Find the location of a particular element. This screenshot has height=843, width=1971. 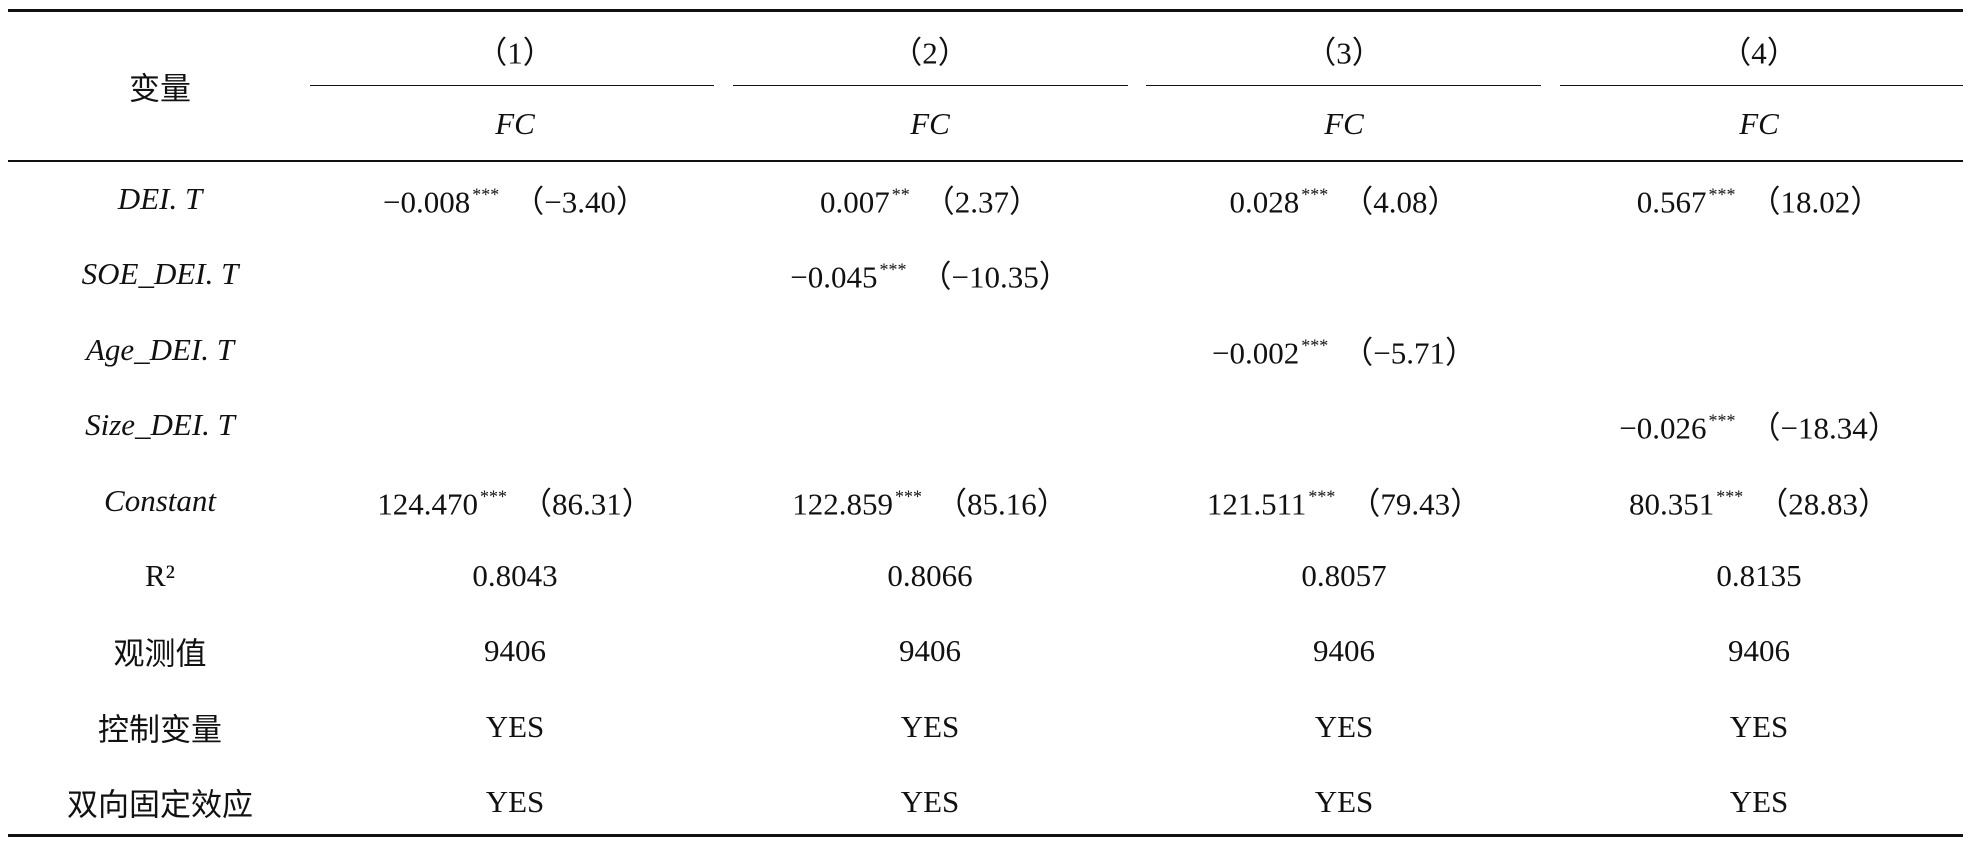

cell: 0.028 *** （4.08） is located at coordinates (1344, 199).